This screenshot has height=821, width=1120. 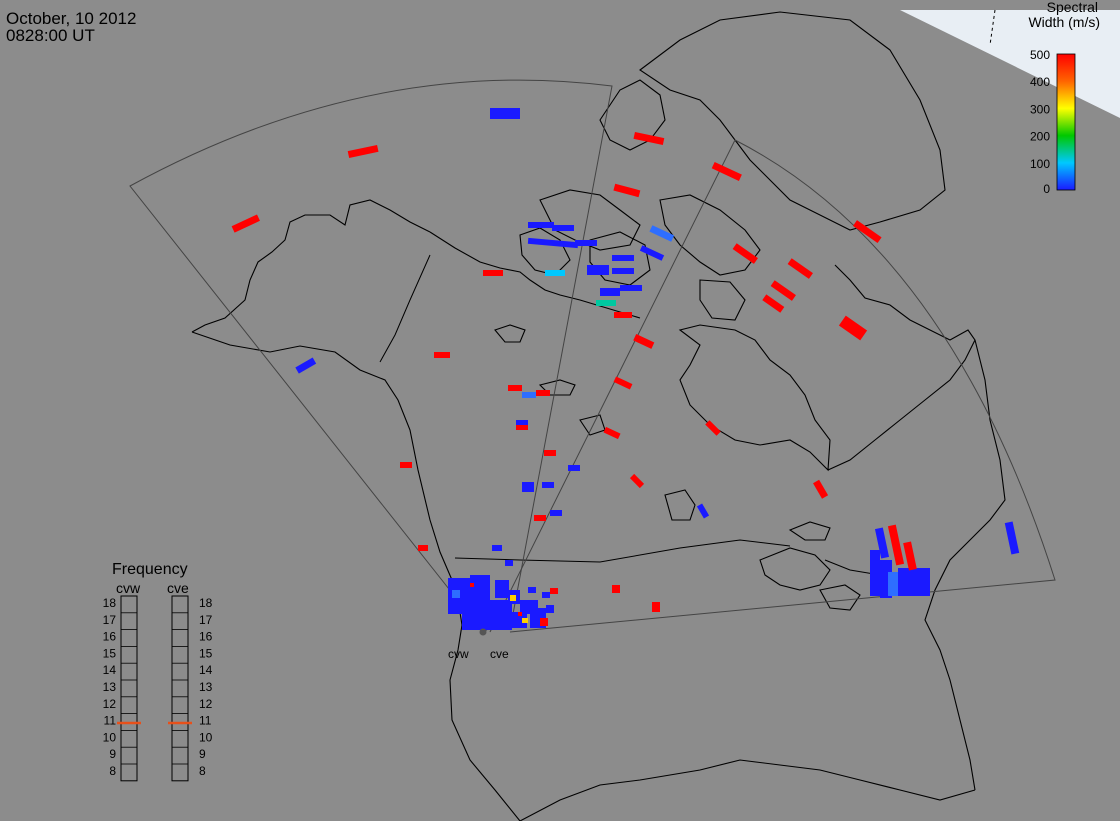 I want to click on colorbar-title-line2: Width (m/s), so click(x=1064, y=22).